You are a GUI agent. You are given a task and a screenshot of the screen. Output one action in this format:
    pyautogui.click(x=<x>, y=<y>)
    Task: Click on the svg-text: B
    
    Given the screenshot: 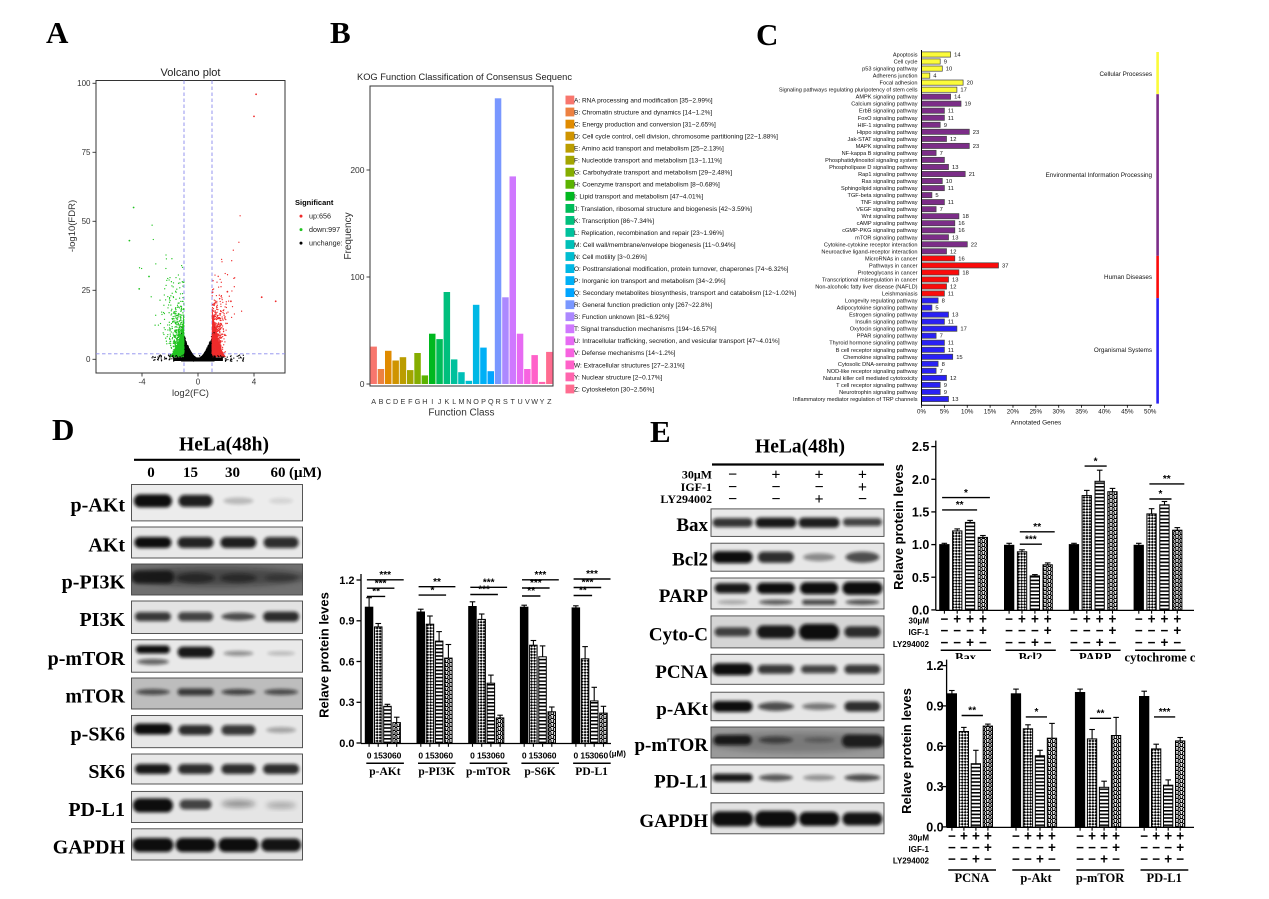 What is the action you would take?
    pyautogui.click(x=340, y=32)
    